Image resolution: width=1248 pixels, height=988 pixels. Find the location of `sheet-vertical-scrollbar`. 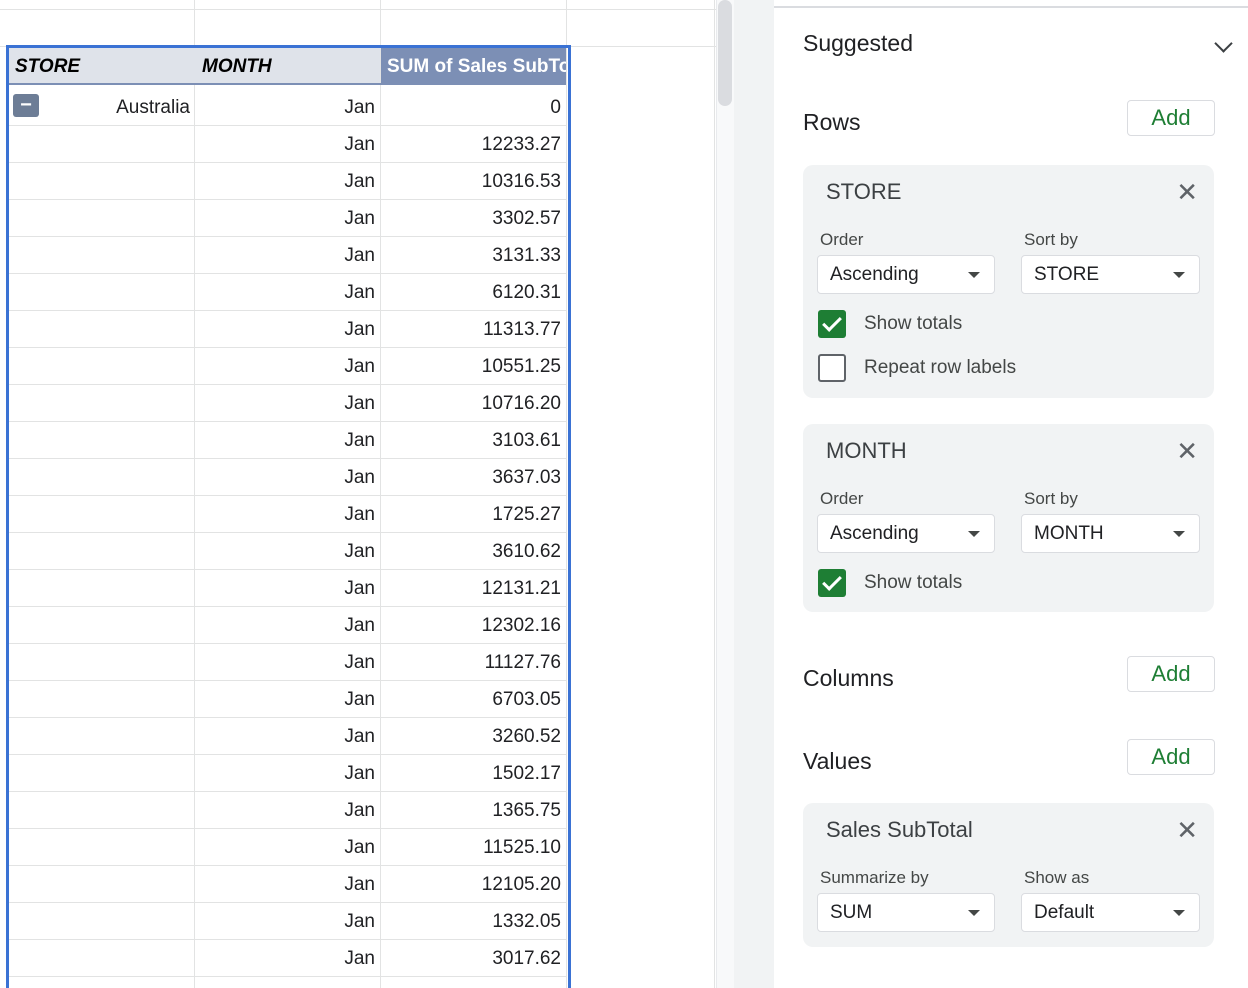

sheet-vertical-scrollbar is located at coordinates (725, 494).